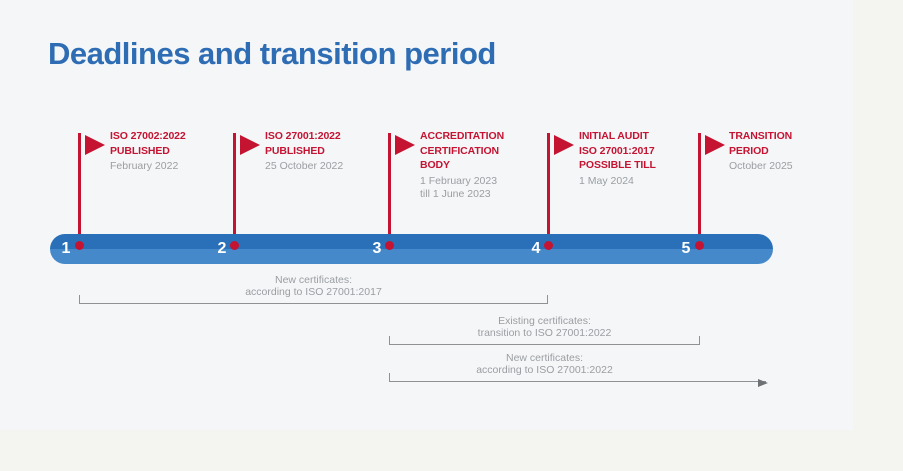 Image resolution: width=903 pixels, height=471 pixels. Describe the element at coordinates (459, 187) in the screenshot. I see `milestone-date: 1 February 2023 till 1 June 2023` at that location.